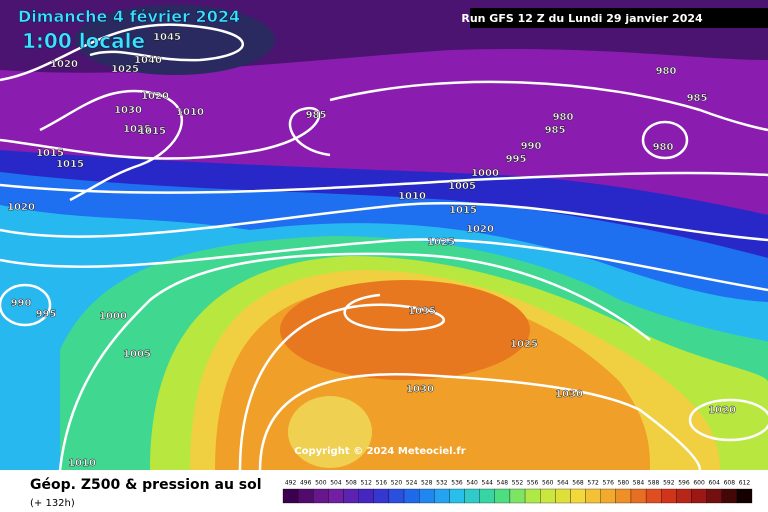 The image size is (768, 512). Describe the element at coordinates (624, 483) in the screenshot. I see `colorbar-tick-label: 580` at that location.